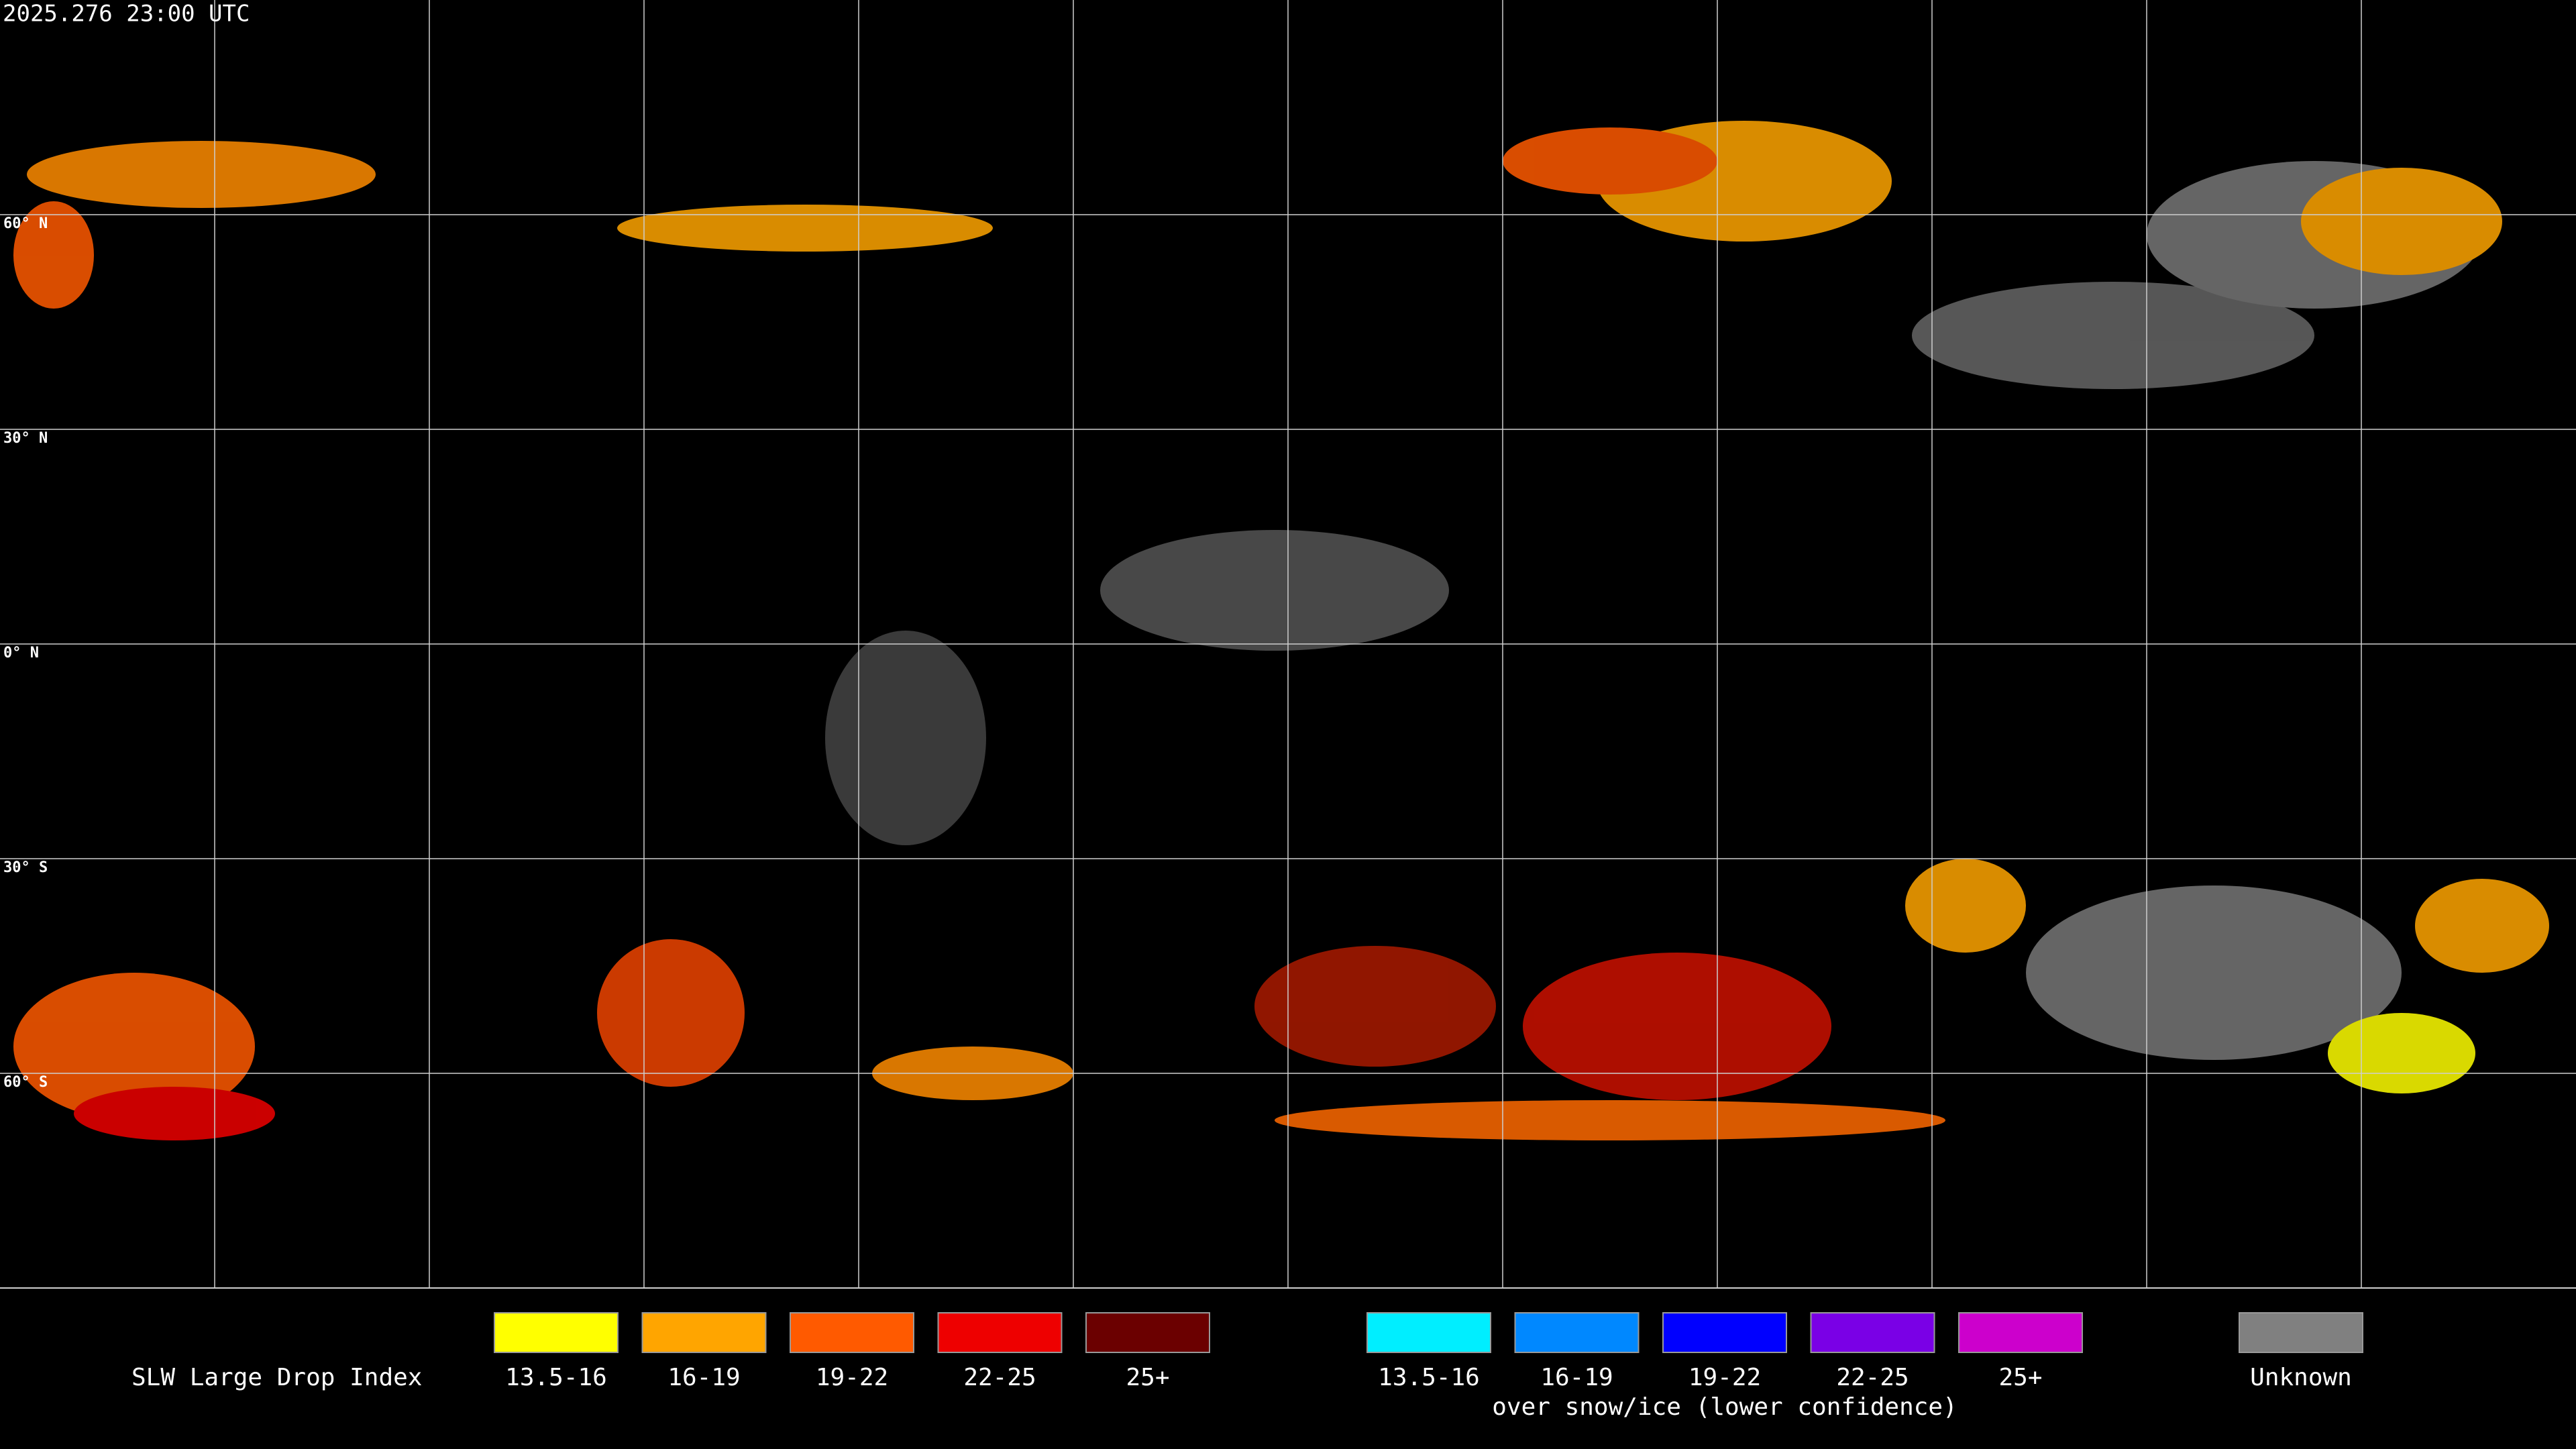  I want to click on legend-title: SLW Large Drop Index, so click(276, 1377).